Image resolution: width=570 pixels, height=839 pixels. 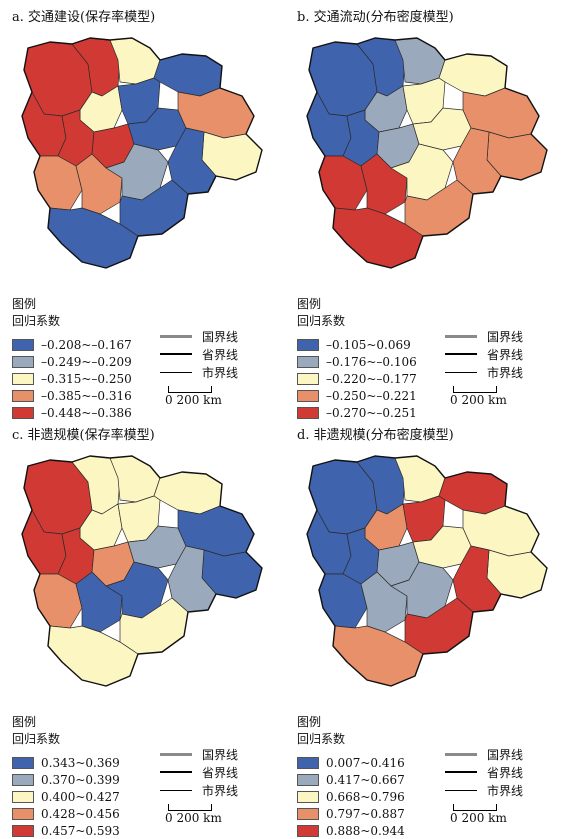 I want to click on legend-label: –0.385~–0.316, so click(x=86, y=395).